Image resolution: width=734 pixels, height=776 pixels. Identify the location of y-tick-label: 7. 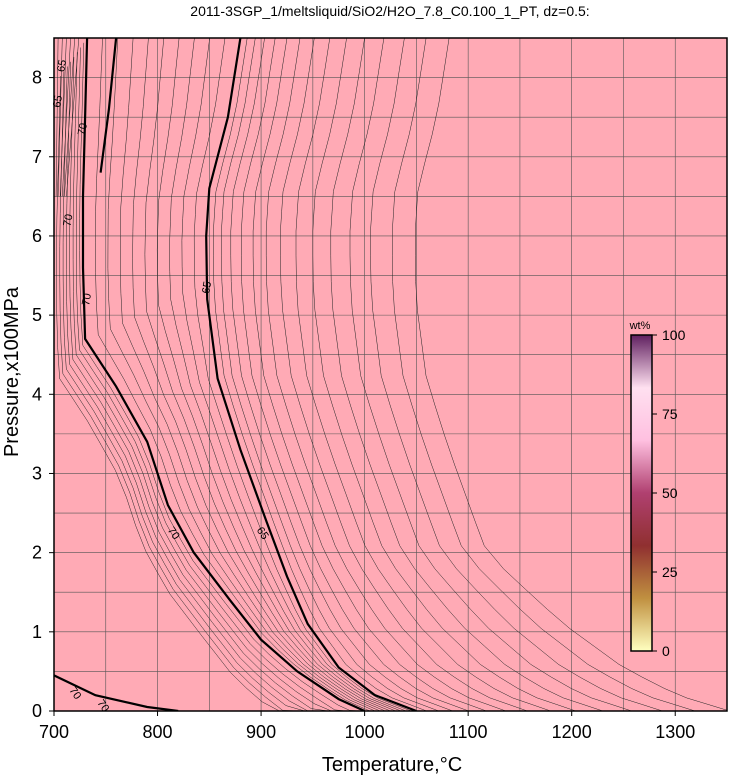
(37, 157).